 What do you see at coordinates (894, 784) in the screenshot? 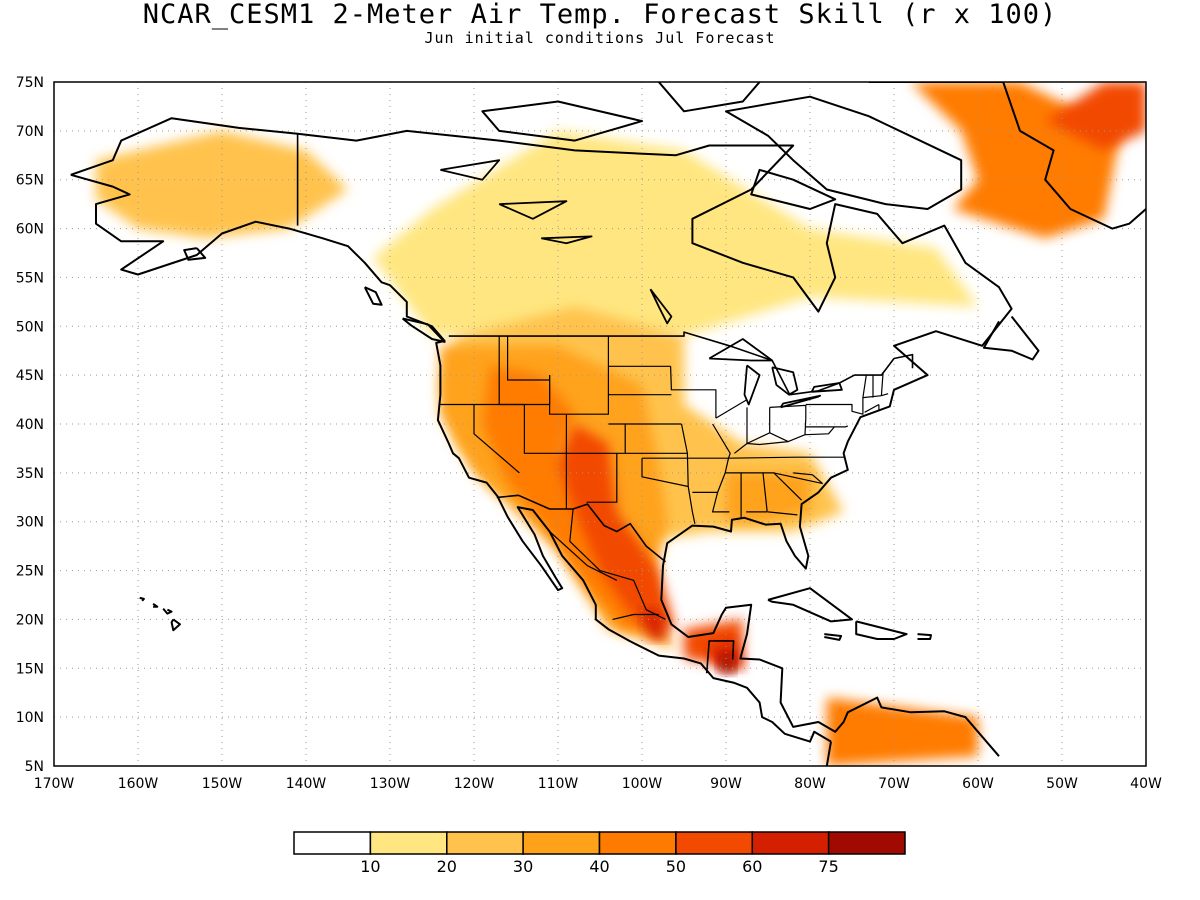
I see `lon-tick-label: 70W` at bounding box center [894, 784].